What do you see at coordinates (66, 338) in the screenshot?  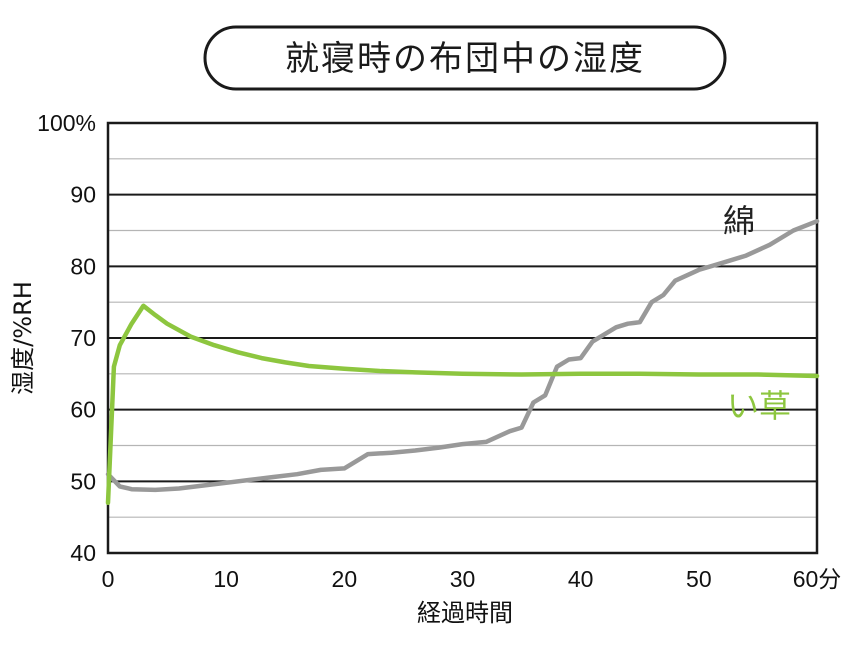 I see `y-axis: 40 50 60 70 80 90 100%` at bounding box center [66, 338].